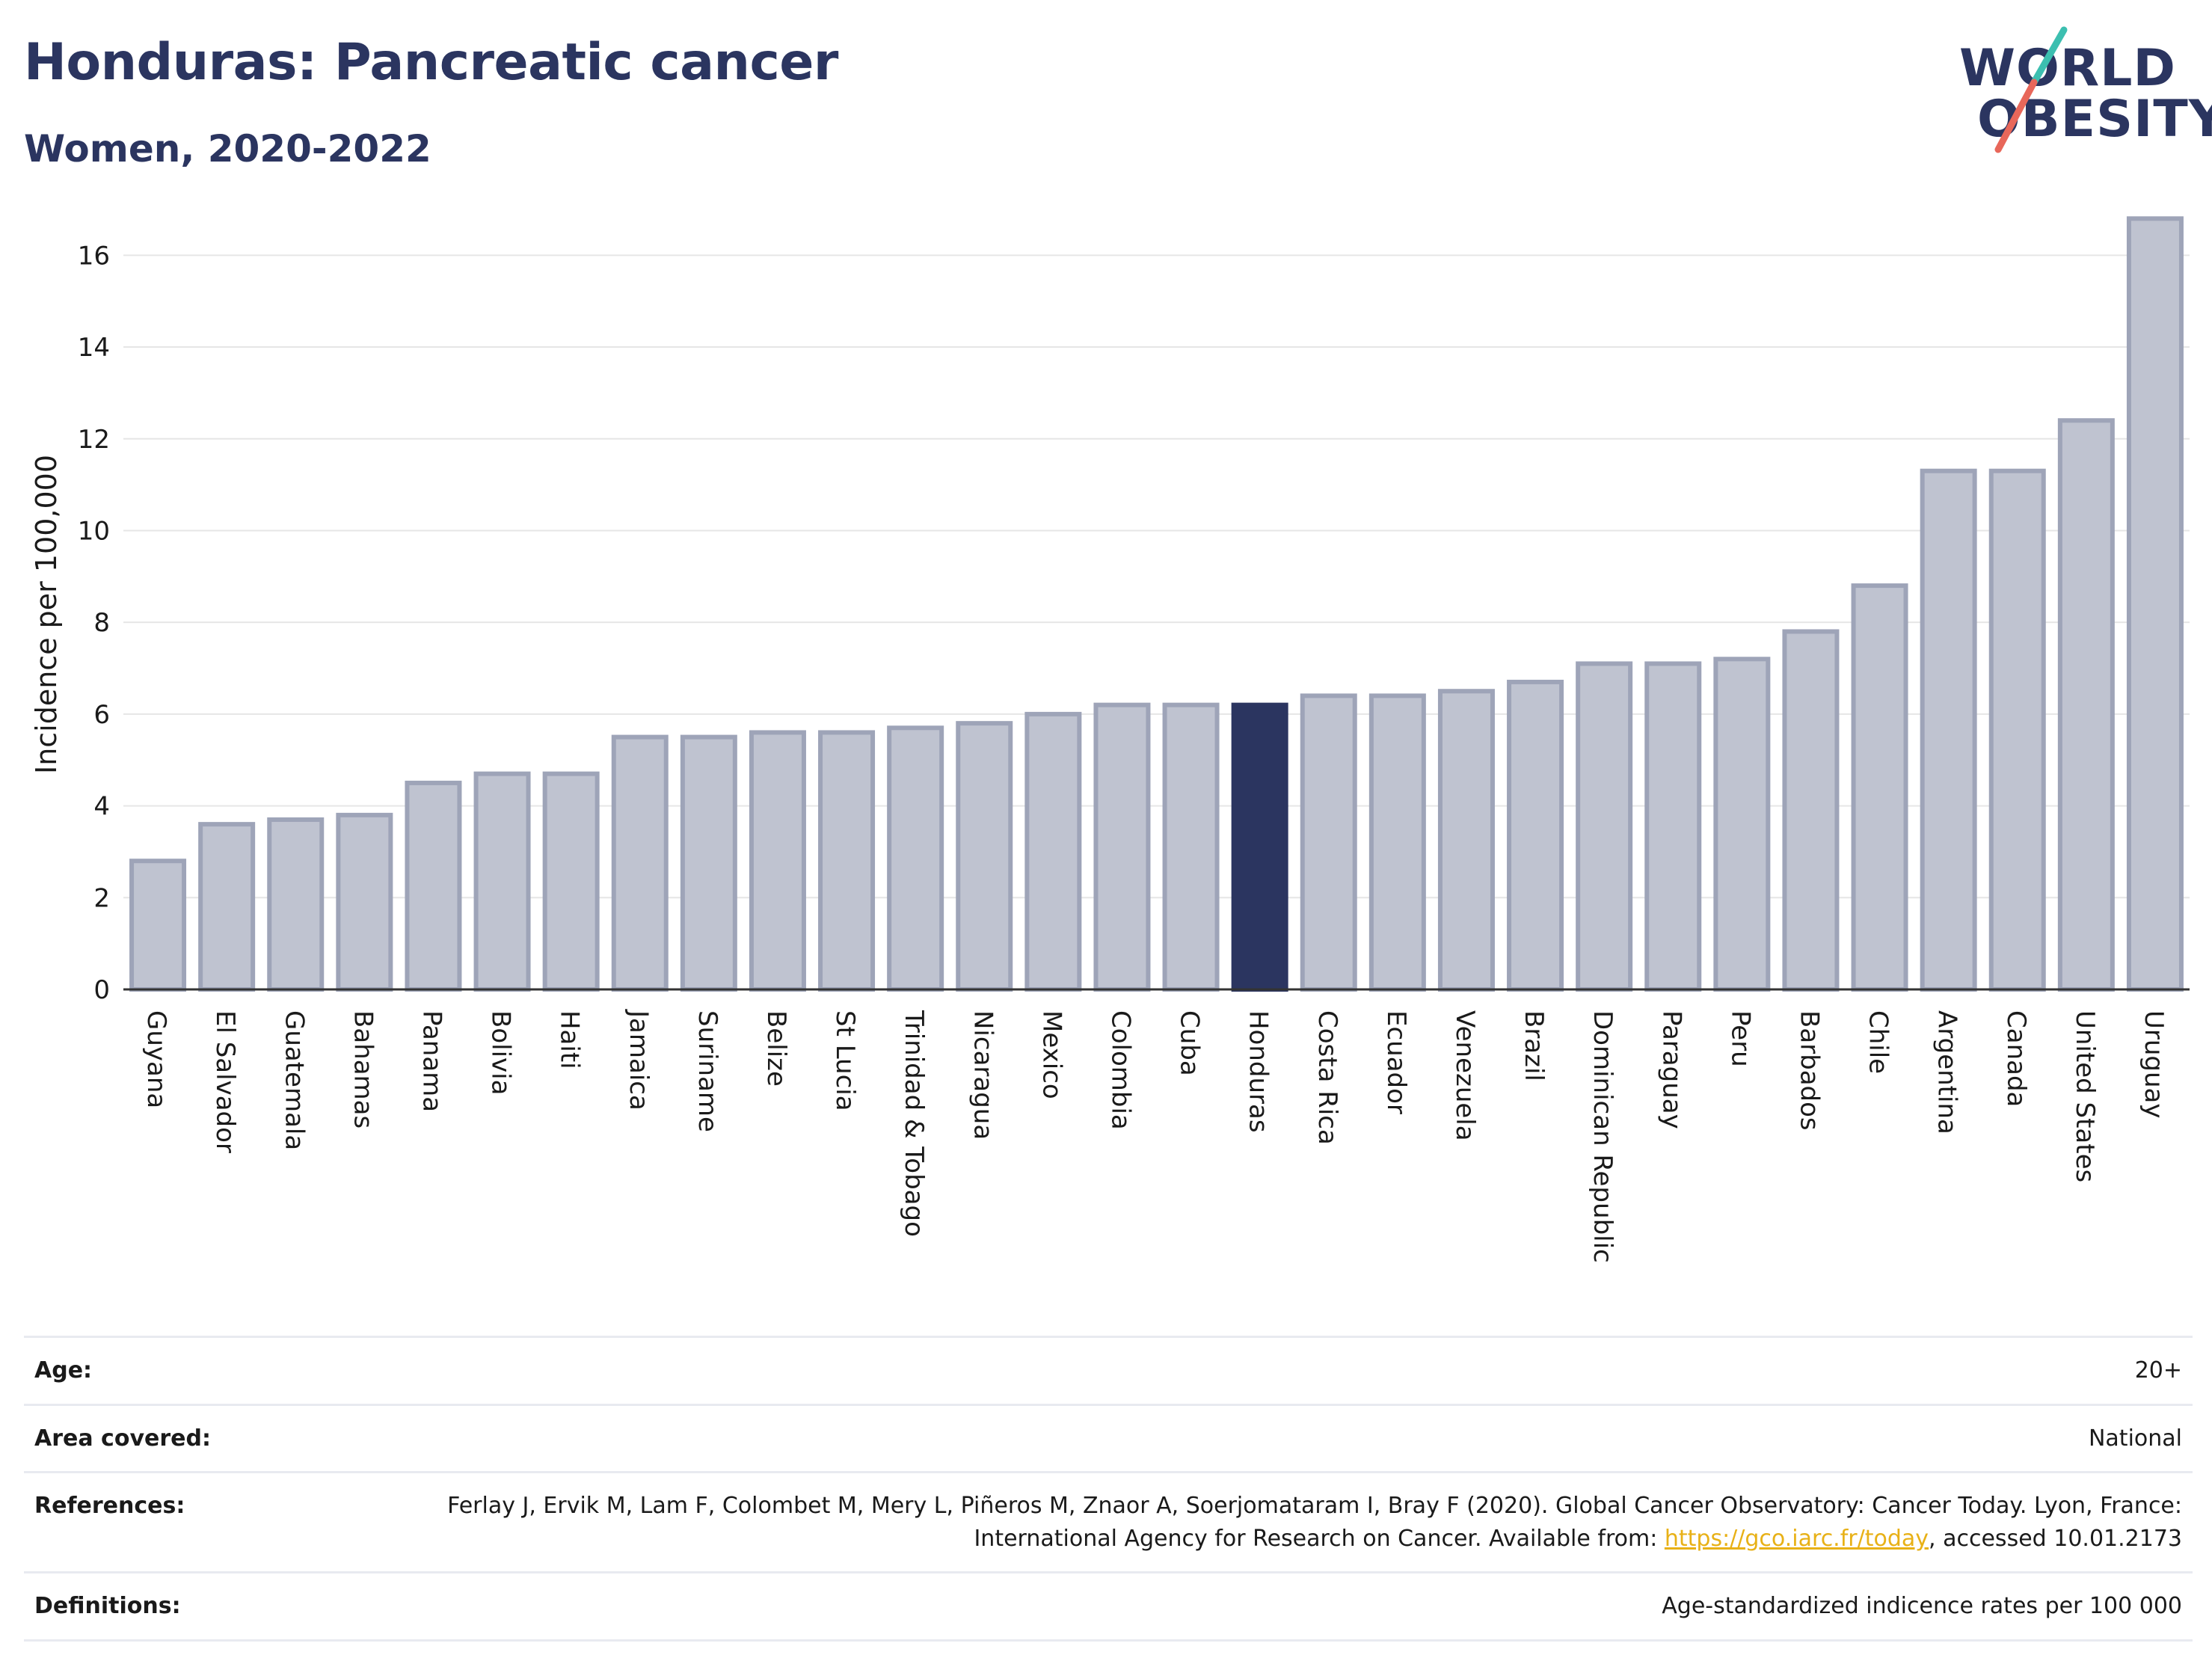 This screenshot has height=1655, width=2212. I want to click on x-tick-label: St Lucia, so click(845, 1060).